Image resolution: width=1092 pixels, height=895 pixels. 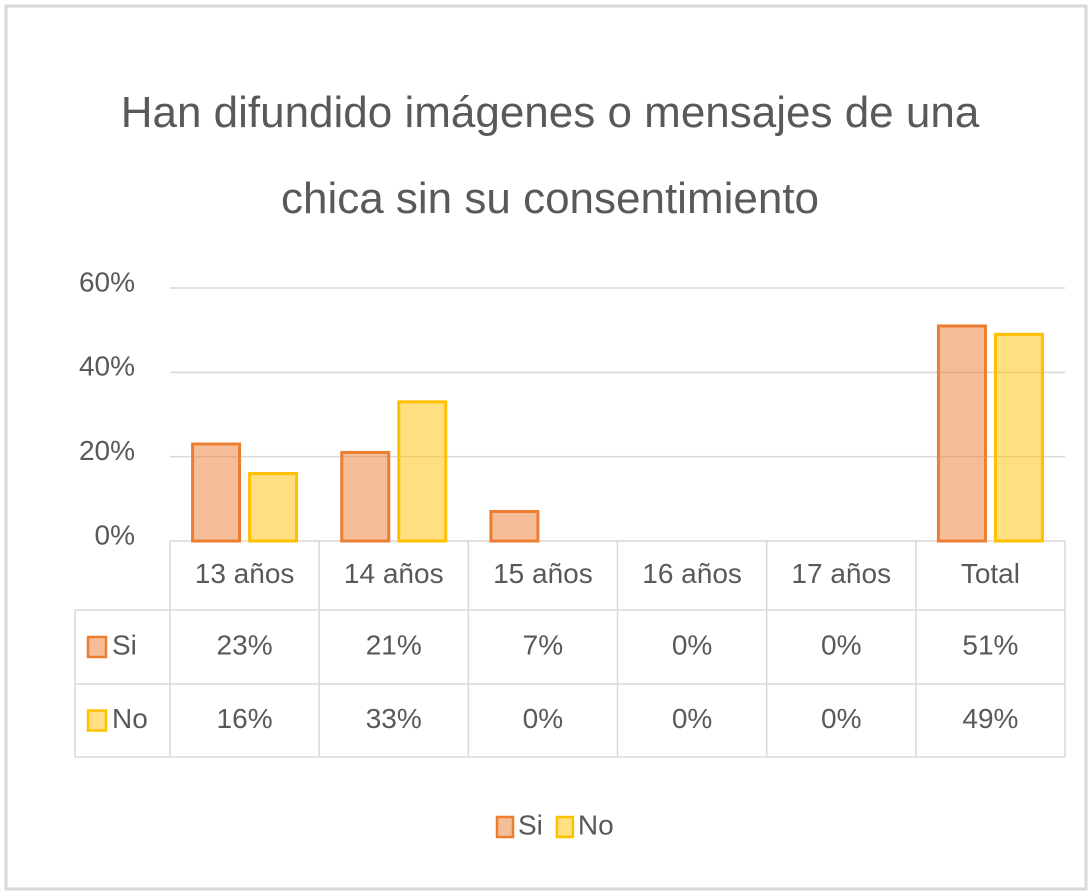 What do you see at coordinates (530, 824) in the screenshot?
I see `legend-label: Si` at bounding box center [530, 824].